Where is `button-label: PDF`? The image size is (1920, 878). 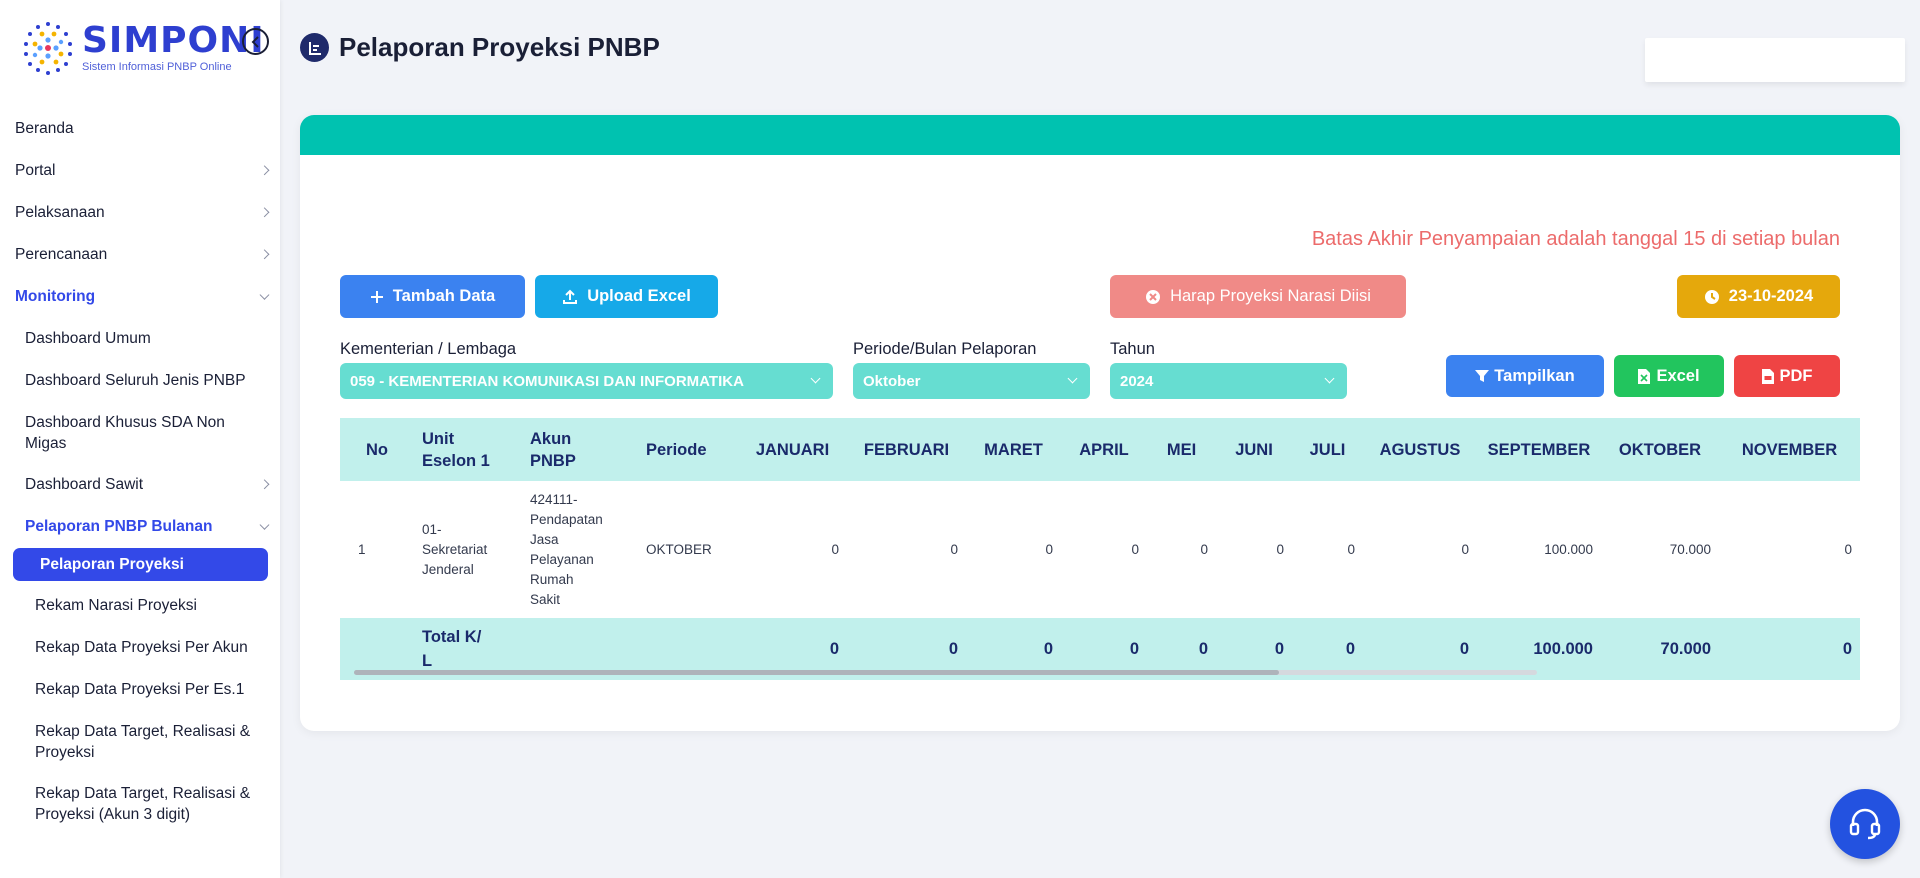 button-label: PDF is located at coordinates (1796, 375).